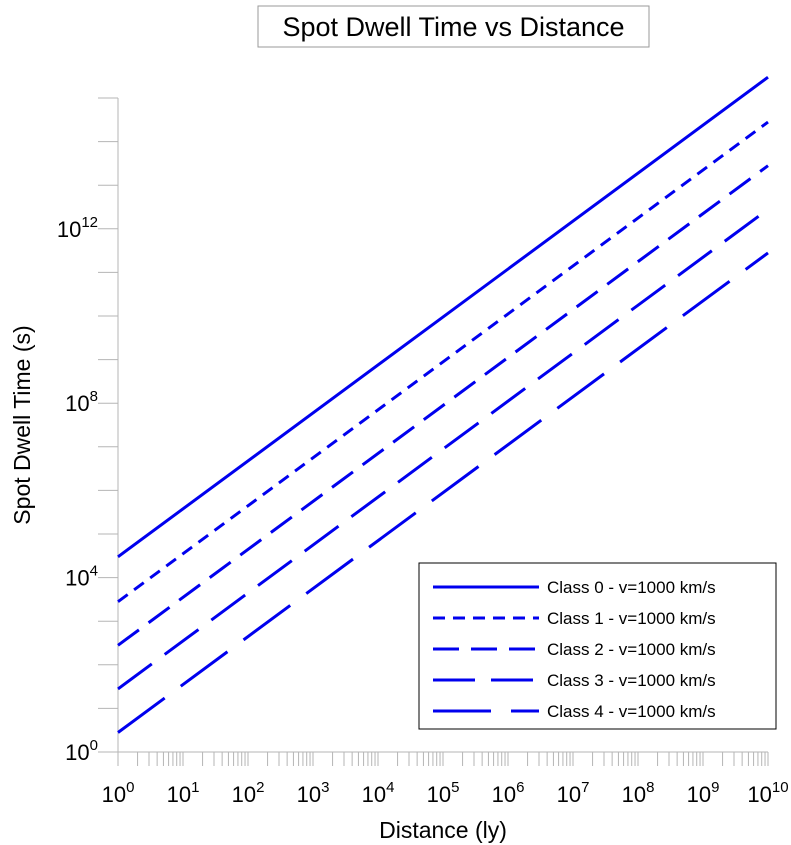 The width and height of the screenshot is (791, 845). What do you see at coordinates (443, 793) in the screenshot?
I see `x-tick-label: 10⁵` at bounding box center [443, 793].